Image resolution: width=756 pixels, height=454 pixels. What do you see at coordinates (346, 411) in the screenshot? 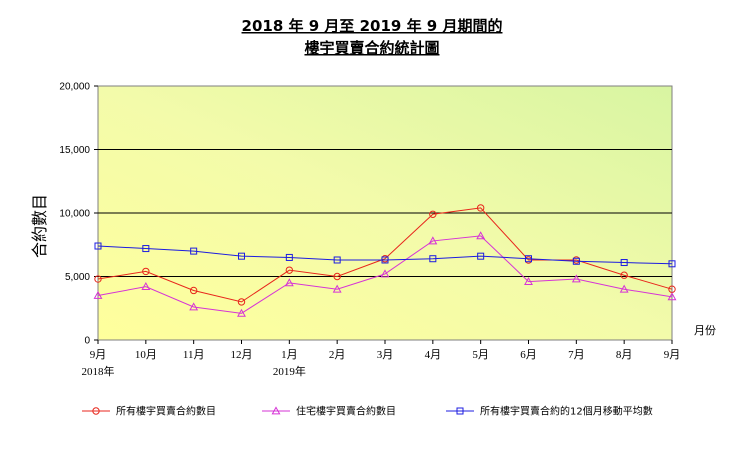
I see `legend-label-2: 住宅樓宇買賣合約數目` at bounding box center [346, 411].